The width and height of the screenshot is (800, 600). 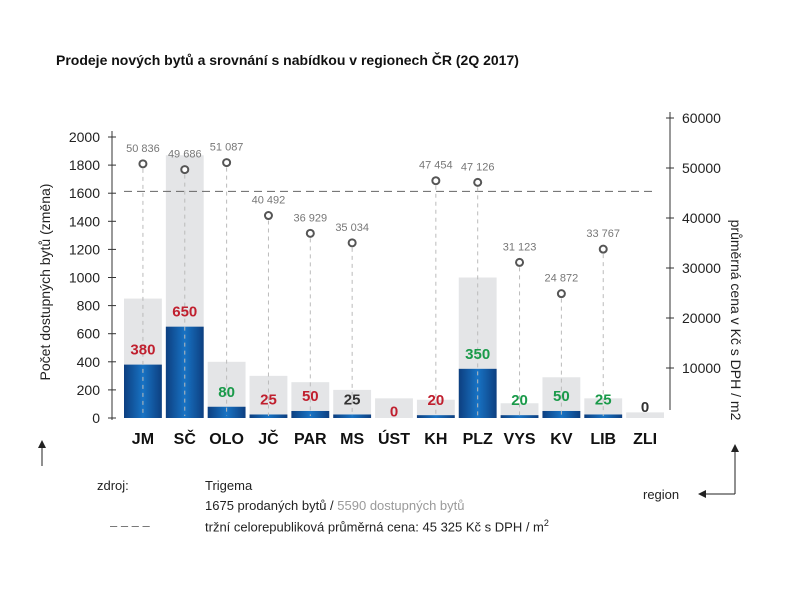 What do you see at coordinates (603, 439) in the screenshot?
I see `category-label: LIB` at bounding box center [603, 439].